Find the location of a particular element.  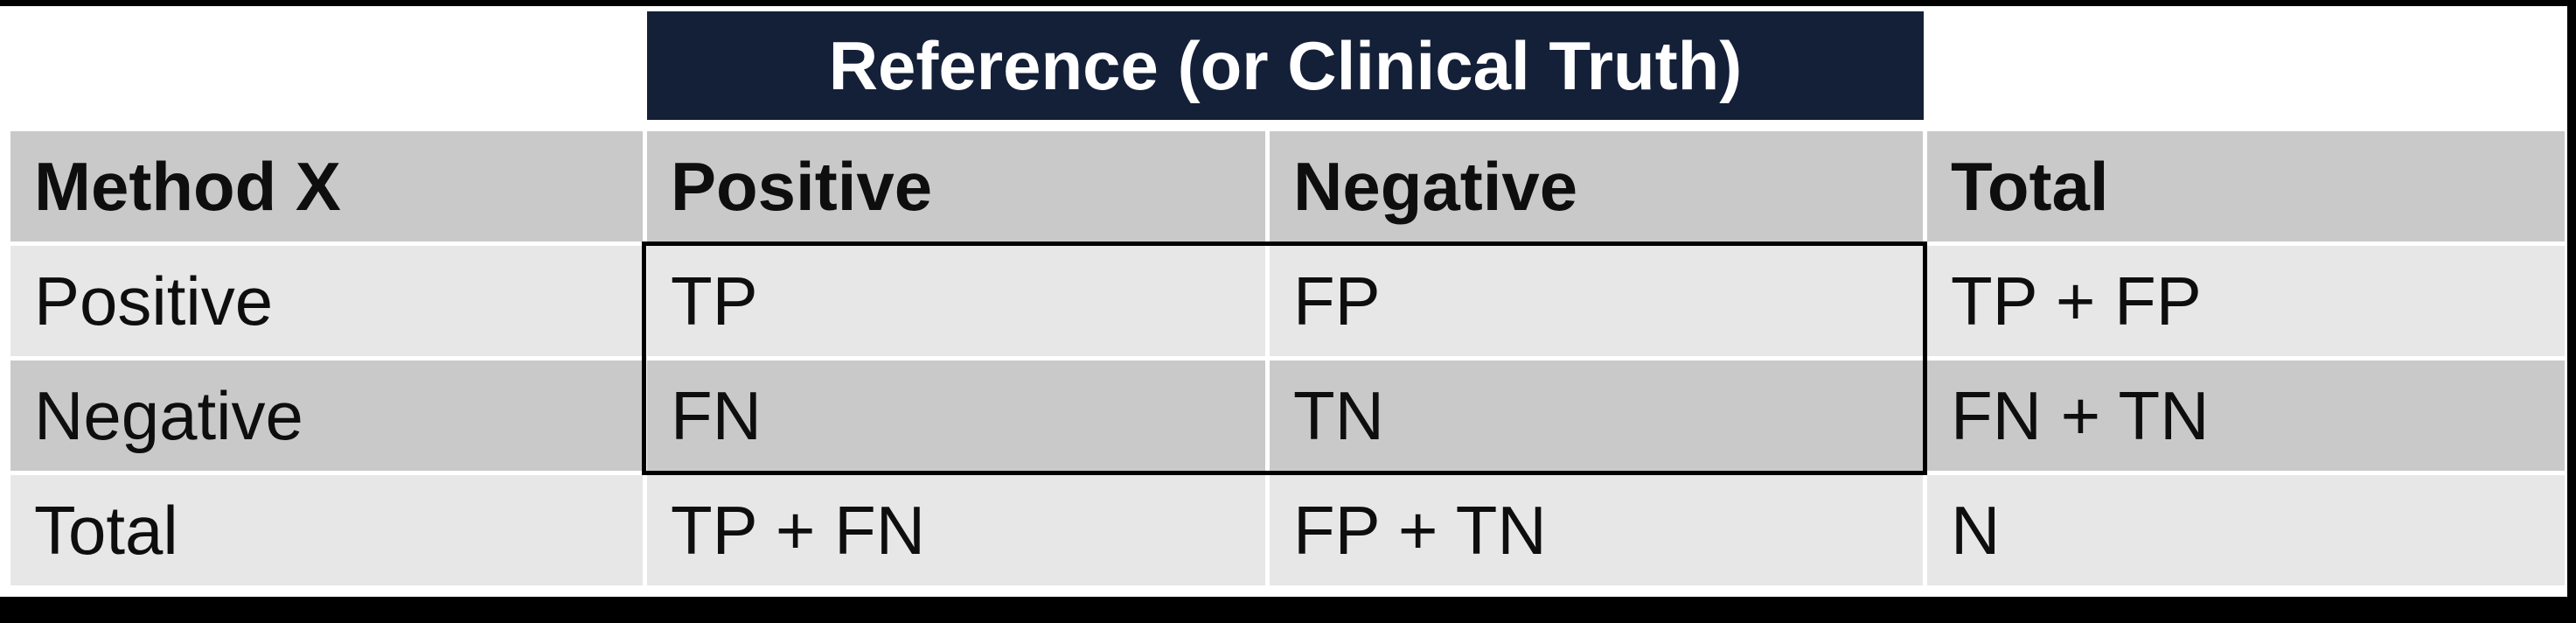

row-total-label: Total is located at coordinates (326, 530).